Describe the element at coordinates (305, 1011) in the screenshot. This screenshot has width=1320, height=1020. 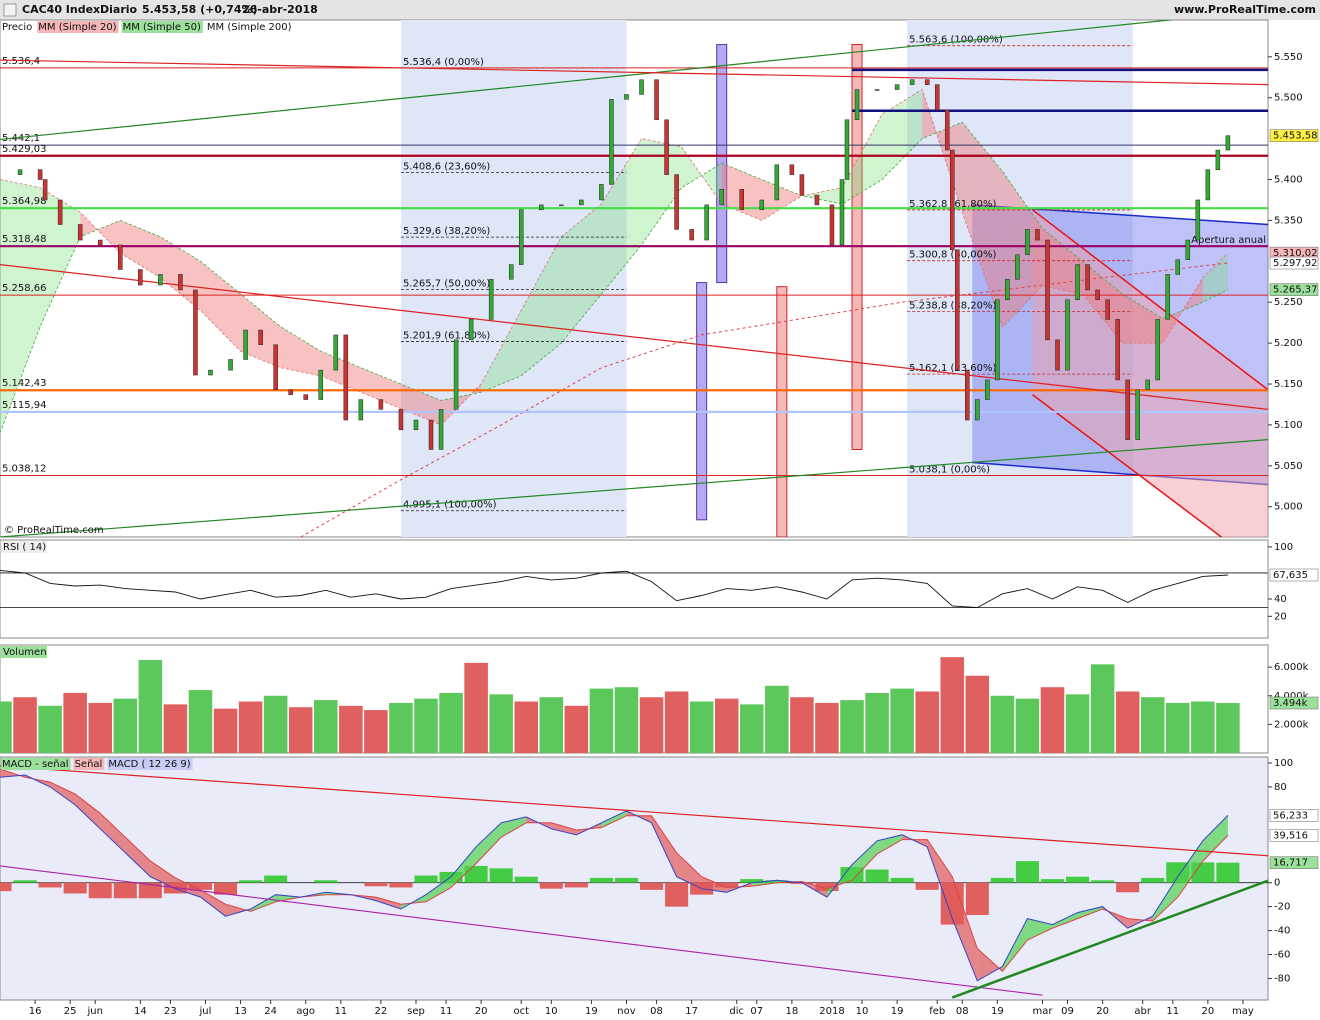
I see `x-tick-label: ago` at that location.